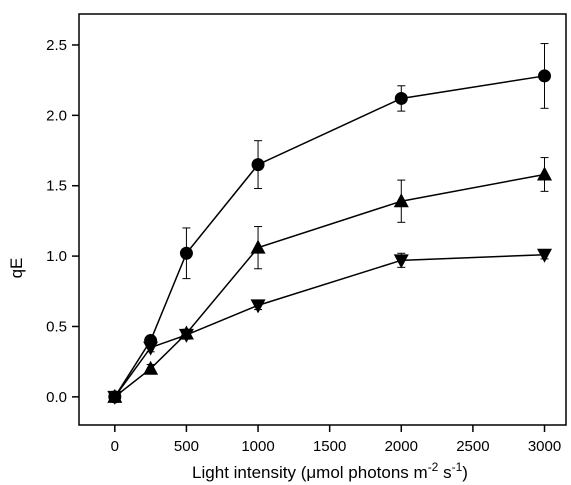 The image size is (571, 485). What do you see at coordinates (56, 326) in the screenshot?
I see `y-tick-label: 0.5` at bounding box center [56, 326].